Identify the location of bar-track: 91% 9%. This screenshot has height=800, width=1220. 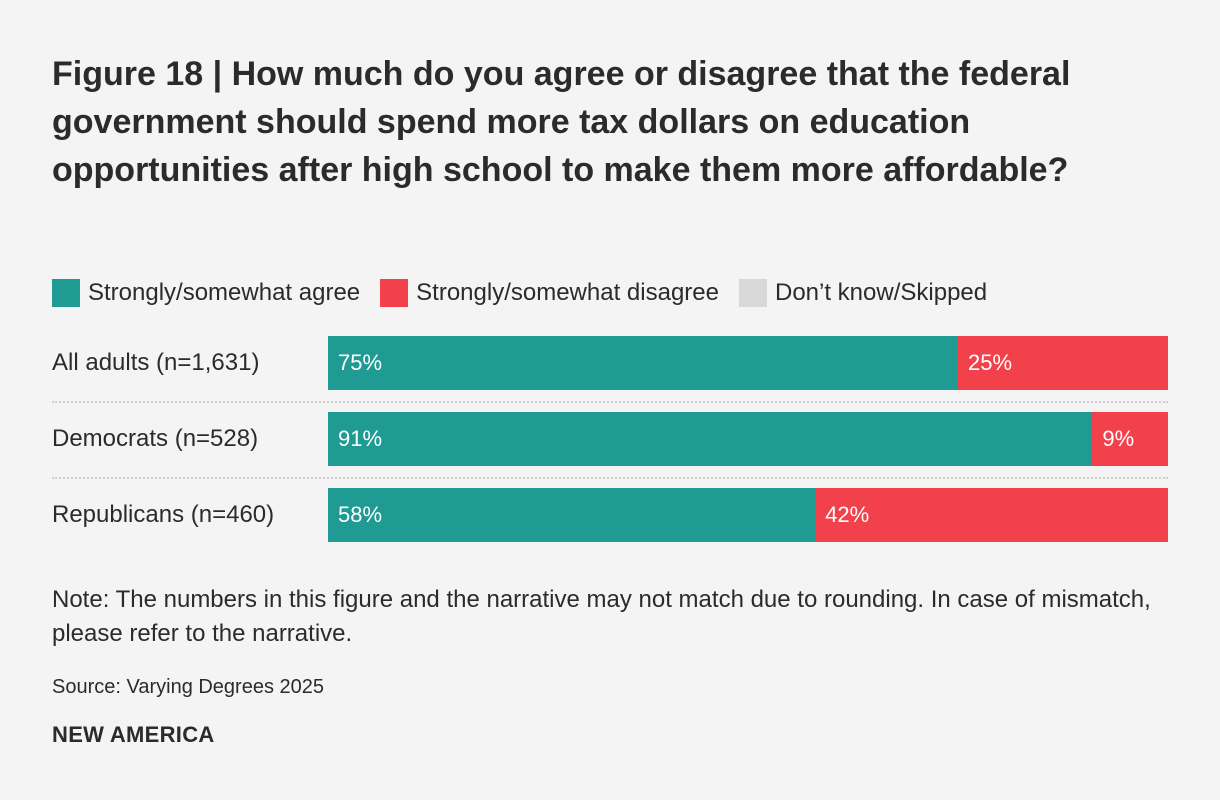
(748, 439).